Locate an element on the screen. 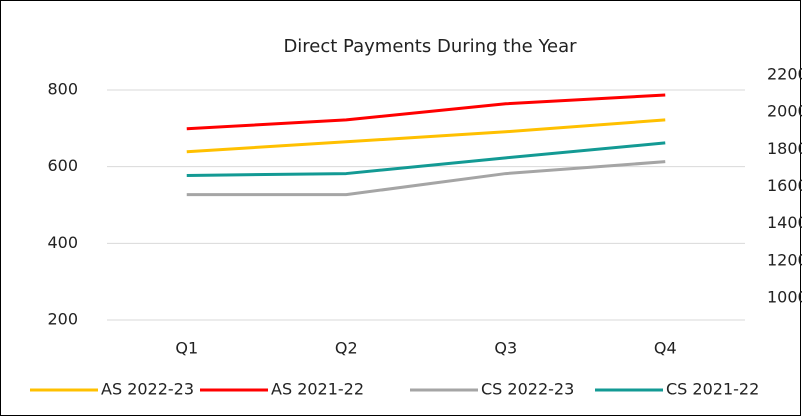 The width and height of the screenshot is (802, 417). y-tick-label: 600 is located at coordinates (62, 165).